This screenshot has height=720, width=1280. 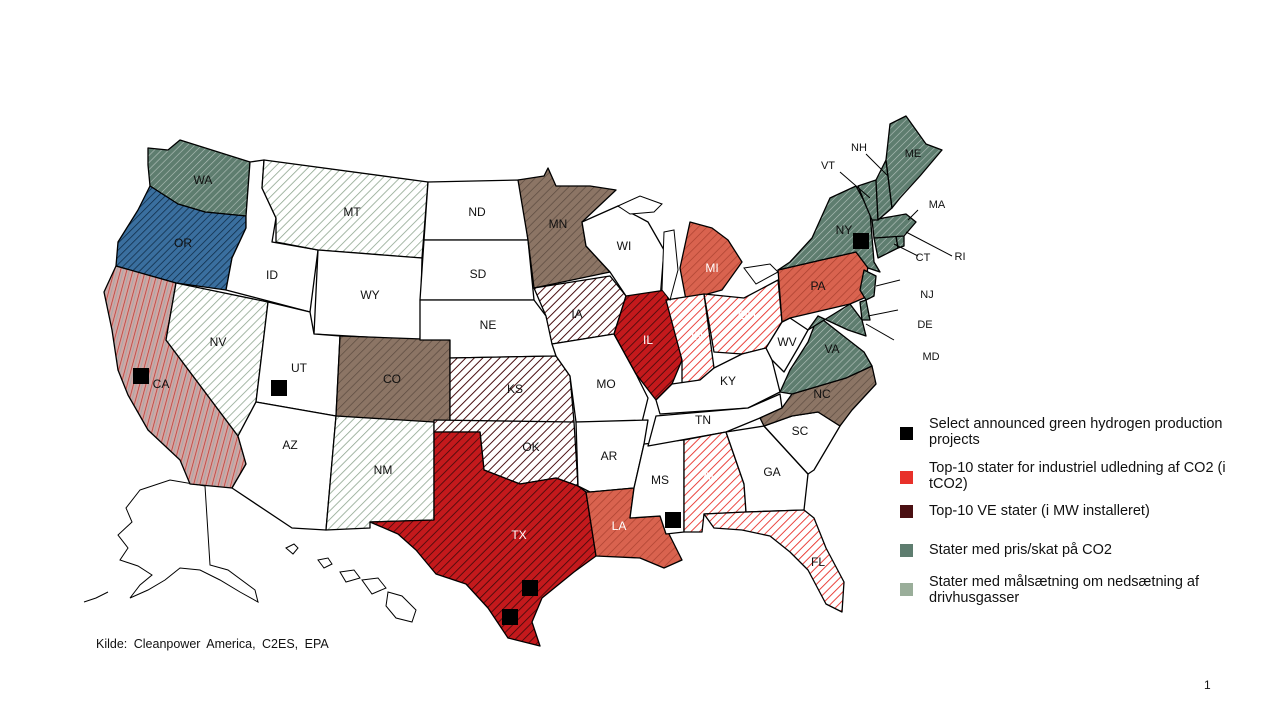 What do you see at coordinates (844, 230) in the screenshot?
I see `label-NY: NY` at bounding box center [844, 230].